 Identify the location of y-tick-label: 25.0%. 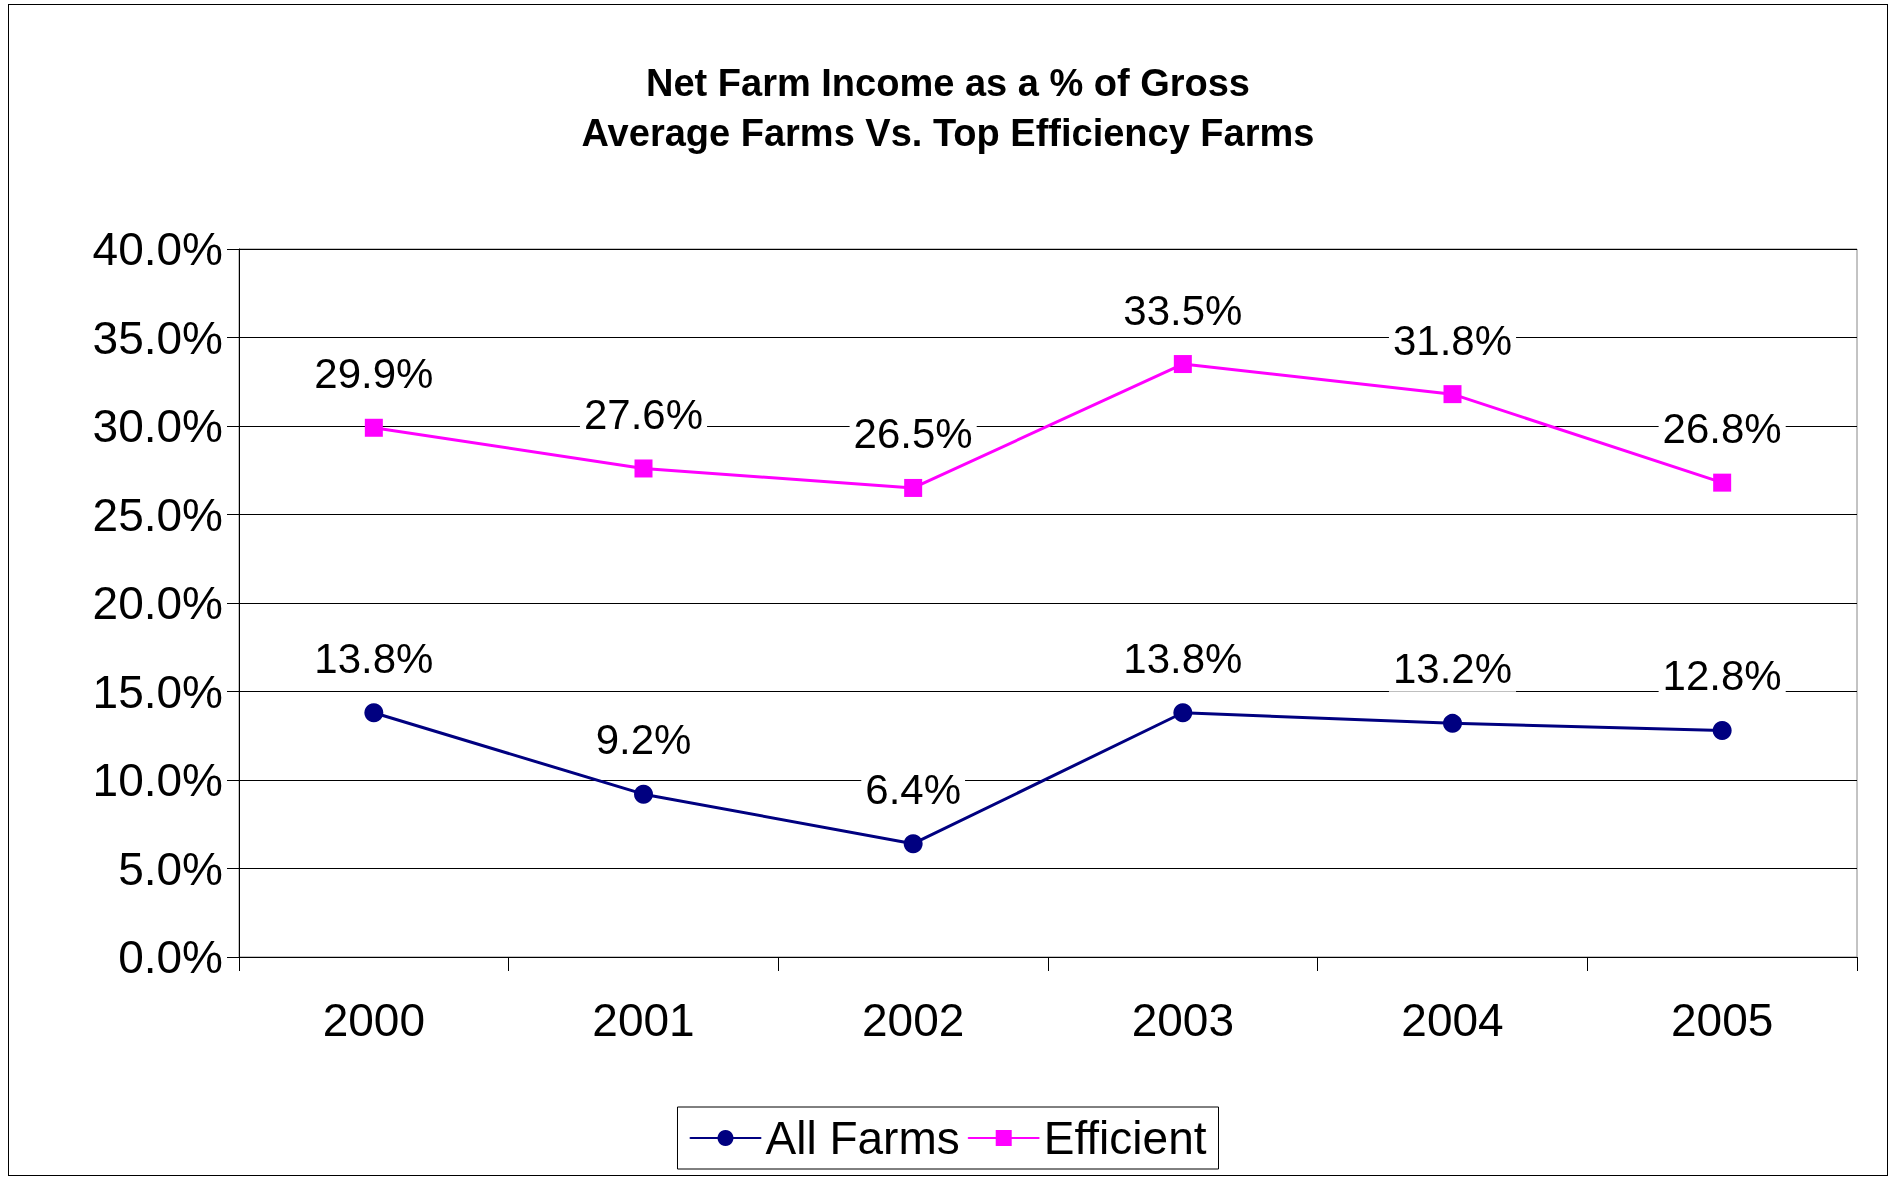
(157, 514).